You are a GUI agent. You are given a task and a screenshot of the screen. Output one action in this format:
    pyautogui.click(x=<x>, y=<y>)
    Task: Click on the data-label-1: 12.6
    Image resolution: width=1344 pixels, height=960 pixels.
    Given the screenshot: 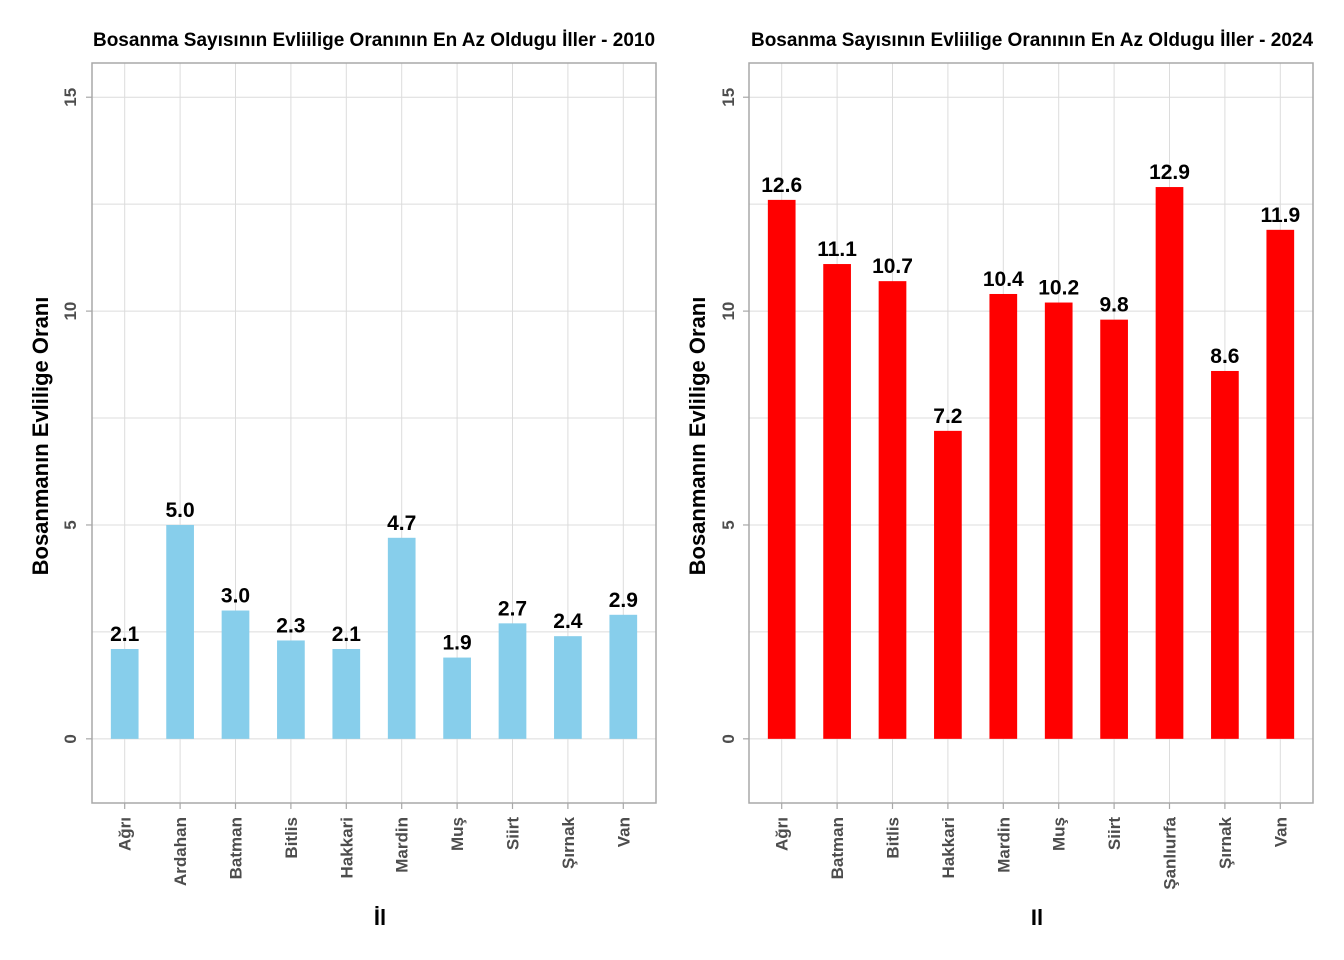 What is the action you would take?
    pyautogui.click(x=781, y=185)
    